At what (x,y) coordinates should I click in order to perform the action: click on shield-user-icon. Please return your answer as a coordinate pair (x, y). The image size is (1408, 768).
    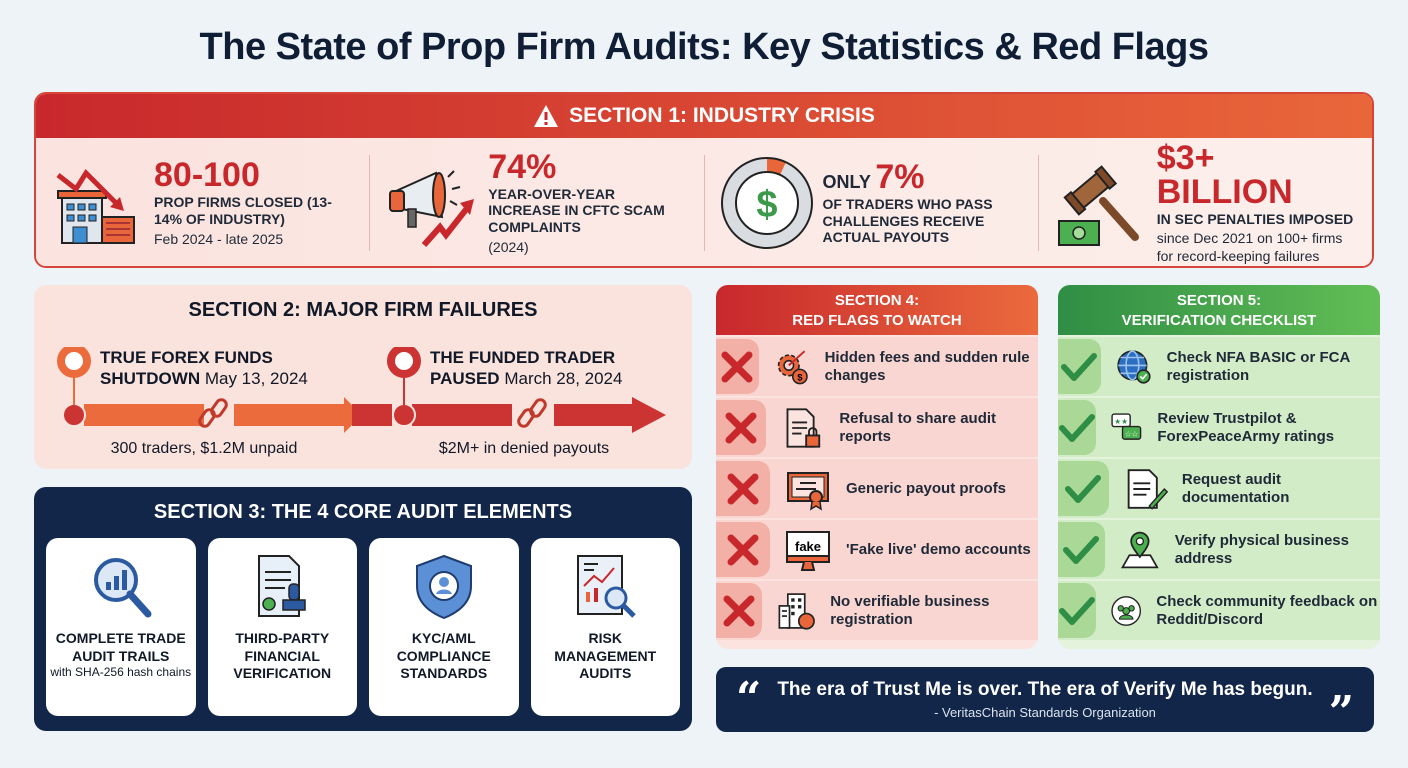
    Looking at the image, I should click on (443, 587).